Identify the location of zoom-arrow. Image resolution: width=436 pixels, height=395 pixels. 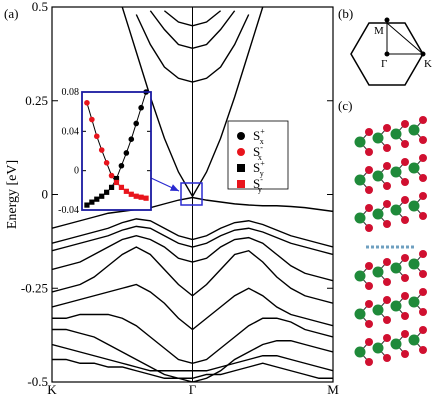
(165, 184).